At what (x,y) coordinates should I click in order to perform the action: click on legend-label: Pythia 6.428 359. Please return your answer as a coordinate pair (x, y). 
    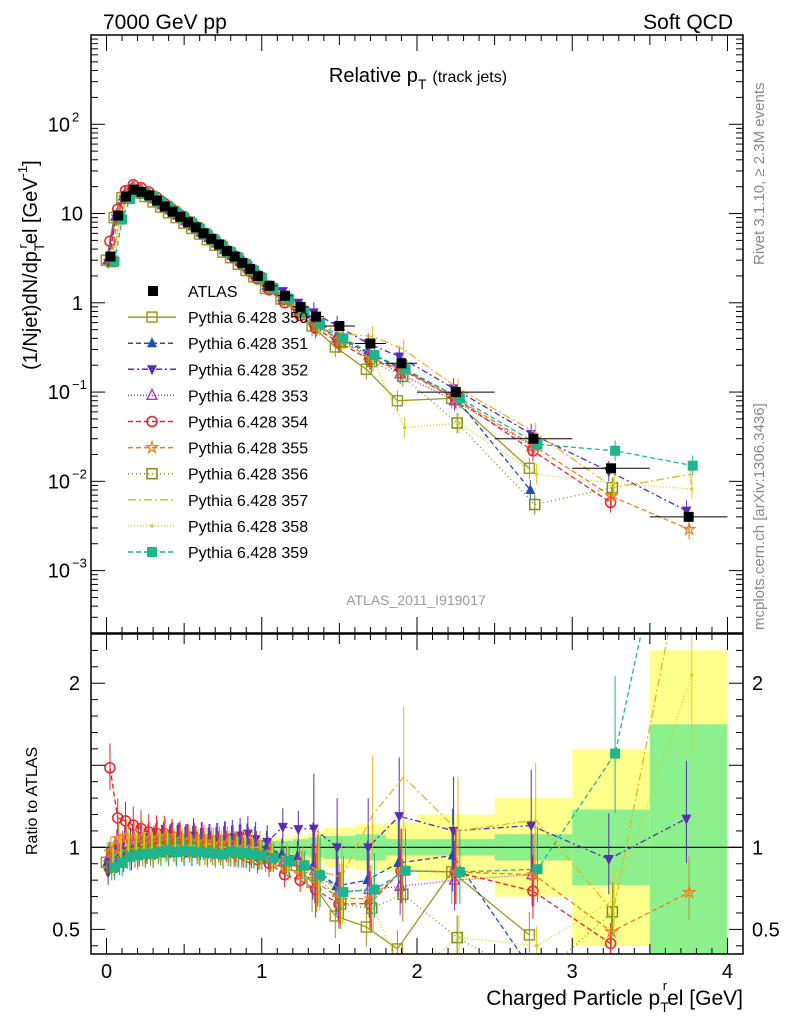
    Looking at the image, I should click on (248, 553).